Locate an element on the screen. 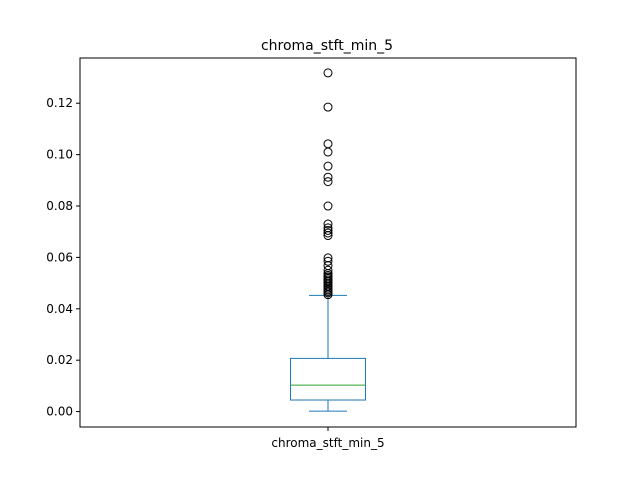 The width and height of the screenshot is (640, 480). y-tick-label: 0.02 is located at coordinates (59, 360).